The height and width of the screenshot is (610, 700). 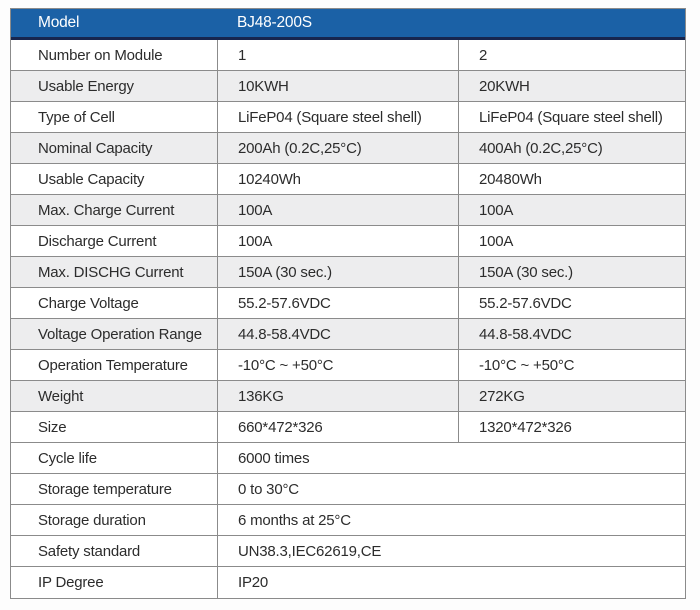 I want to click on row-value-module-1: 660*472*326, so click(x=337, y=427).